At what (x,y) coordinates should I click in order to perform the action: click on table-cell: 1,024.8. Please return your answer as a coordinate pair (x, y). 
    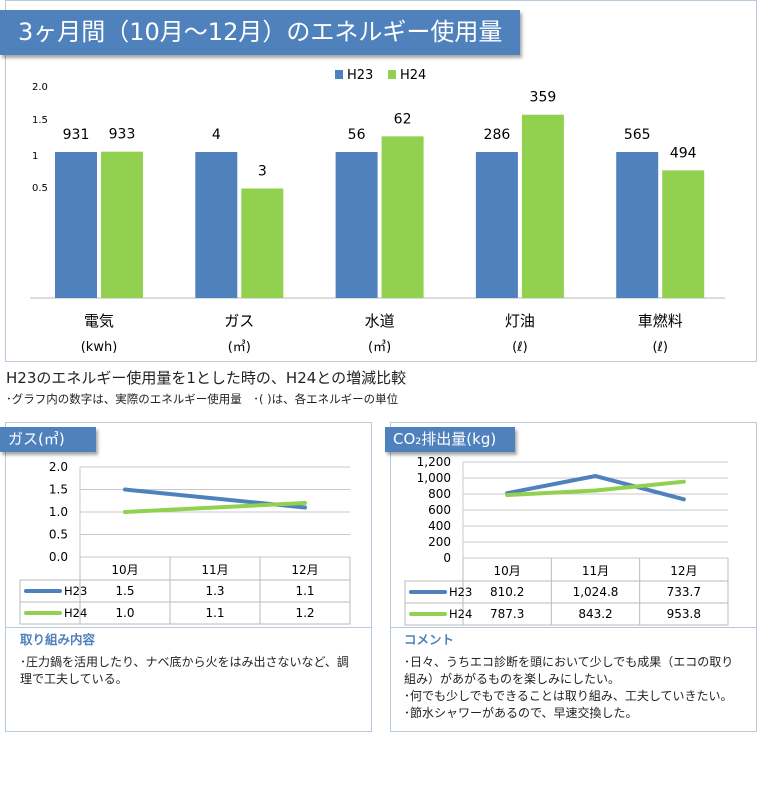
    Looking at the image, I should click on (596, 592).